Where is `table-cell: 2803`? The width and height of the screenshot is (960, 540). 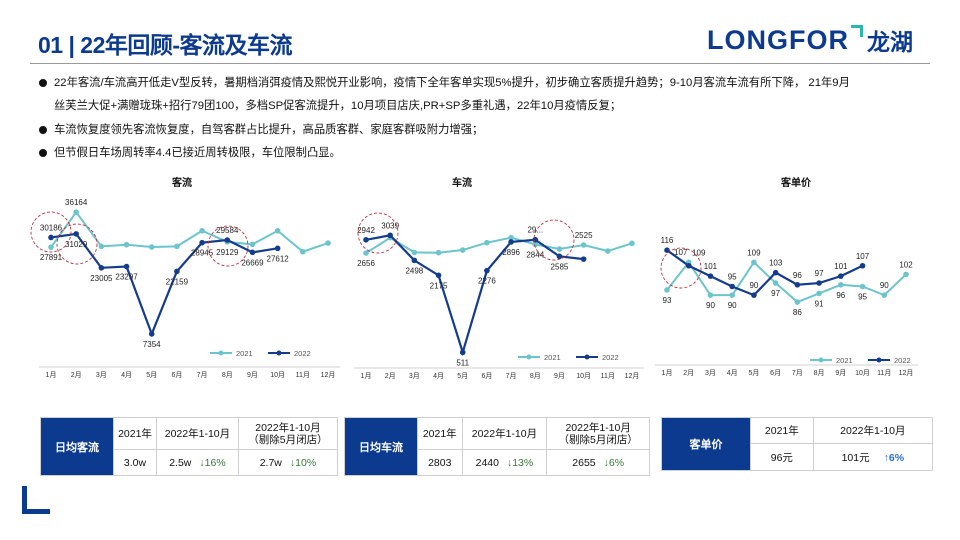 table-cell: 2803 is located at coordinates (440, 462).